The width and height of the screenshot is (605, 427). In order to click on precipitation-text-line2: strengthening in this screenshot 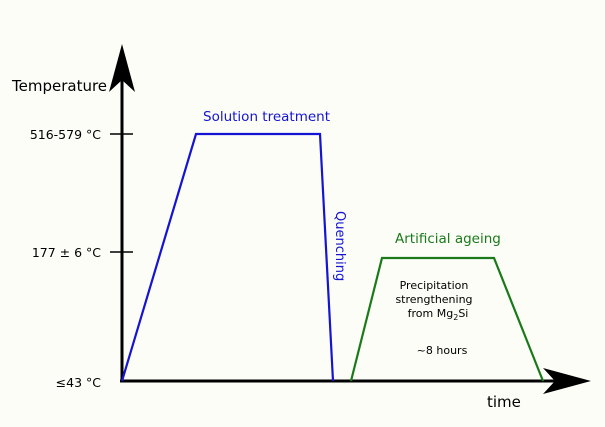, I will do `click(433, 299)`.